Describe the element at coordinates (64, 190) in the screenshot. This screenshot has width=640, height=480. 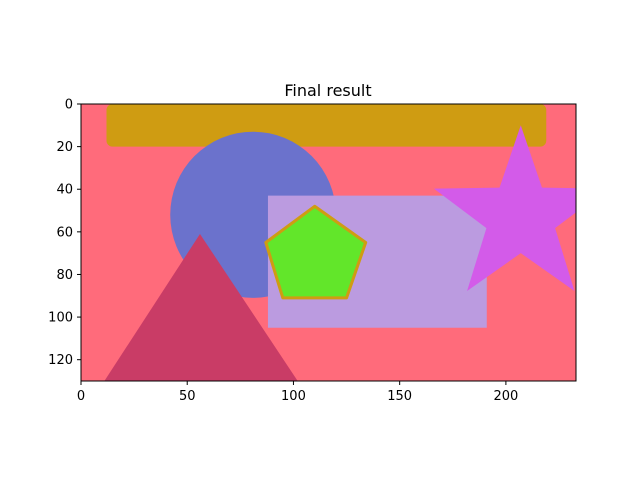
I see `y-tick-label: 40` at that location.